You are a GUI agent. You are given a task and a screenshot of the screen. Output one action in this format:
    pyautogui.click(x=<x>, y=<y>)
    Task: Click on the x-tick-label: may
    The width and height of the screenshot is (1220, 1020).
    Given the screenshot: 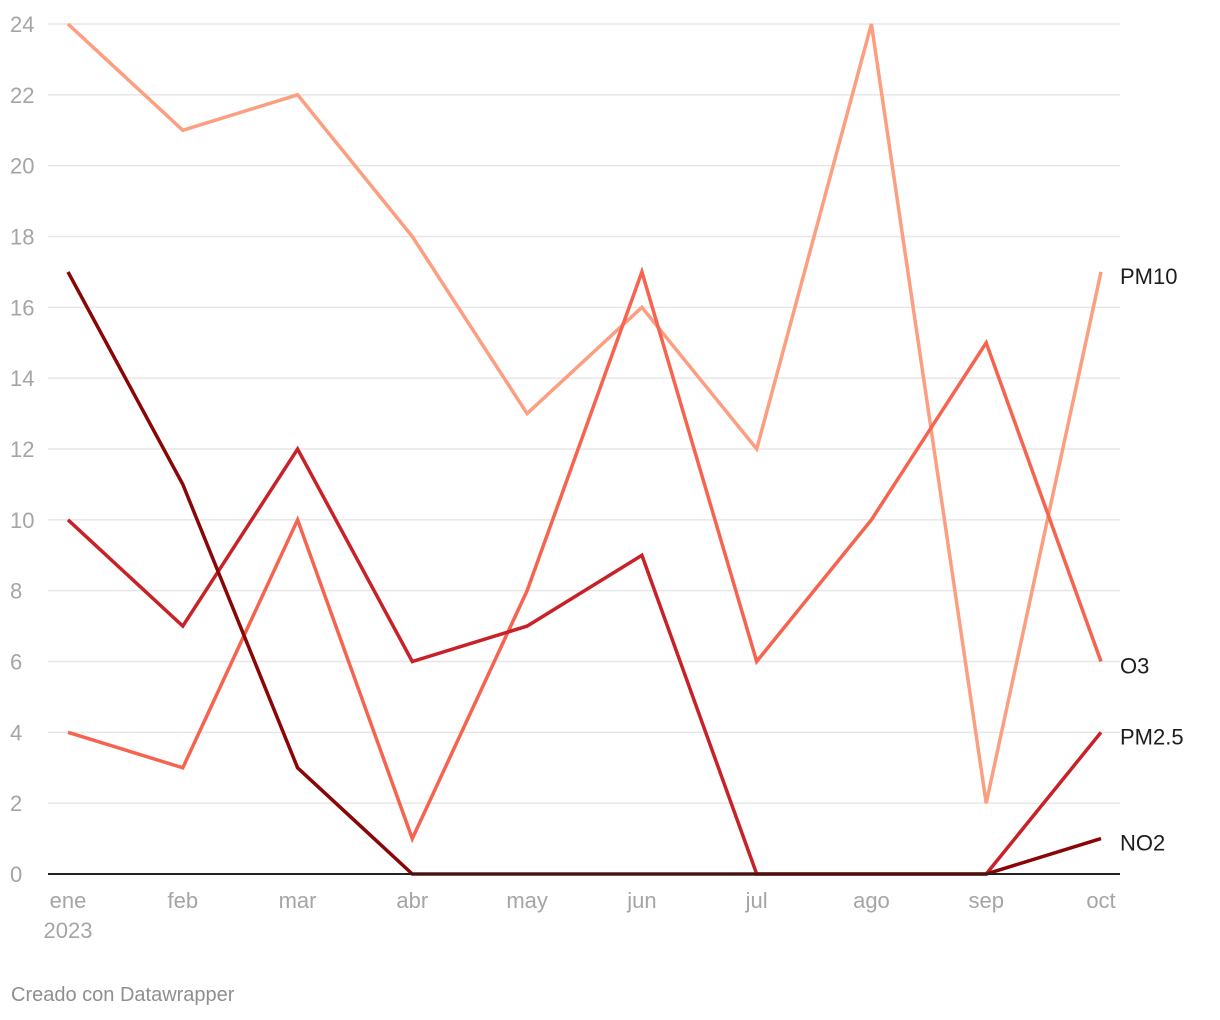 What is the action you would take?
    pyautogui.click(x=527, y=900)
    